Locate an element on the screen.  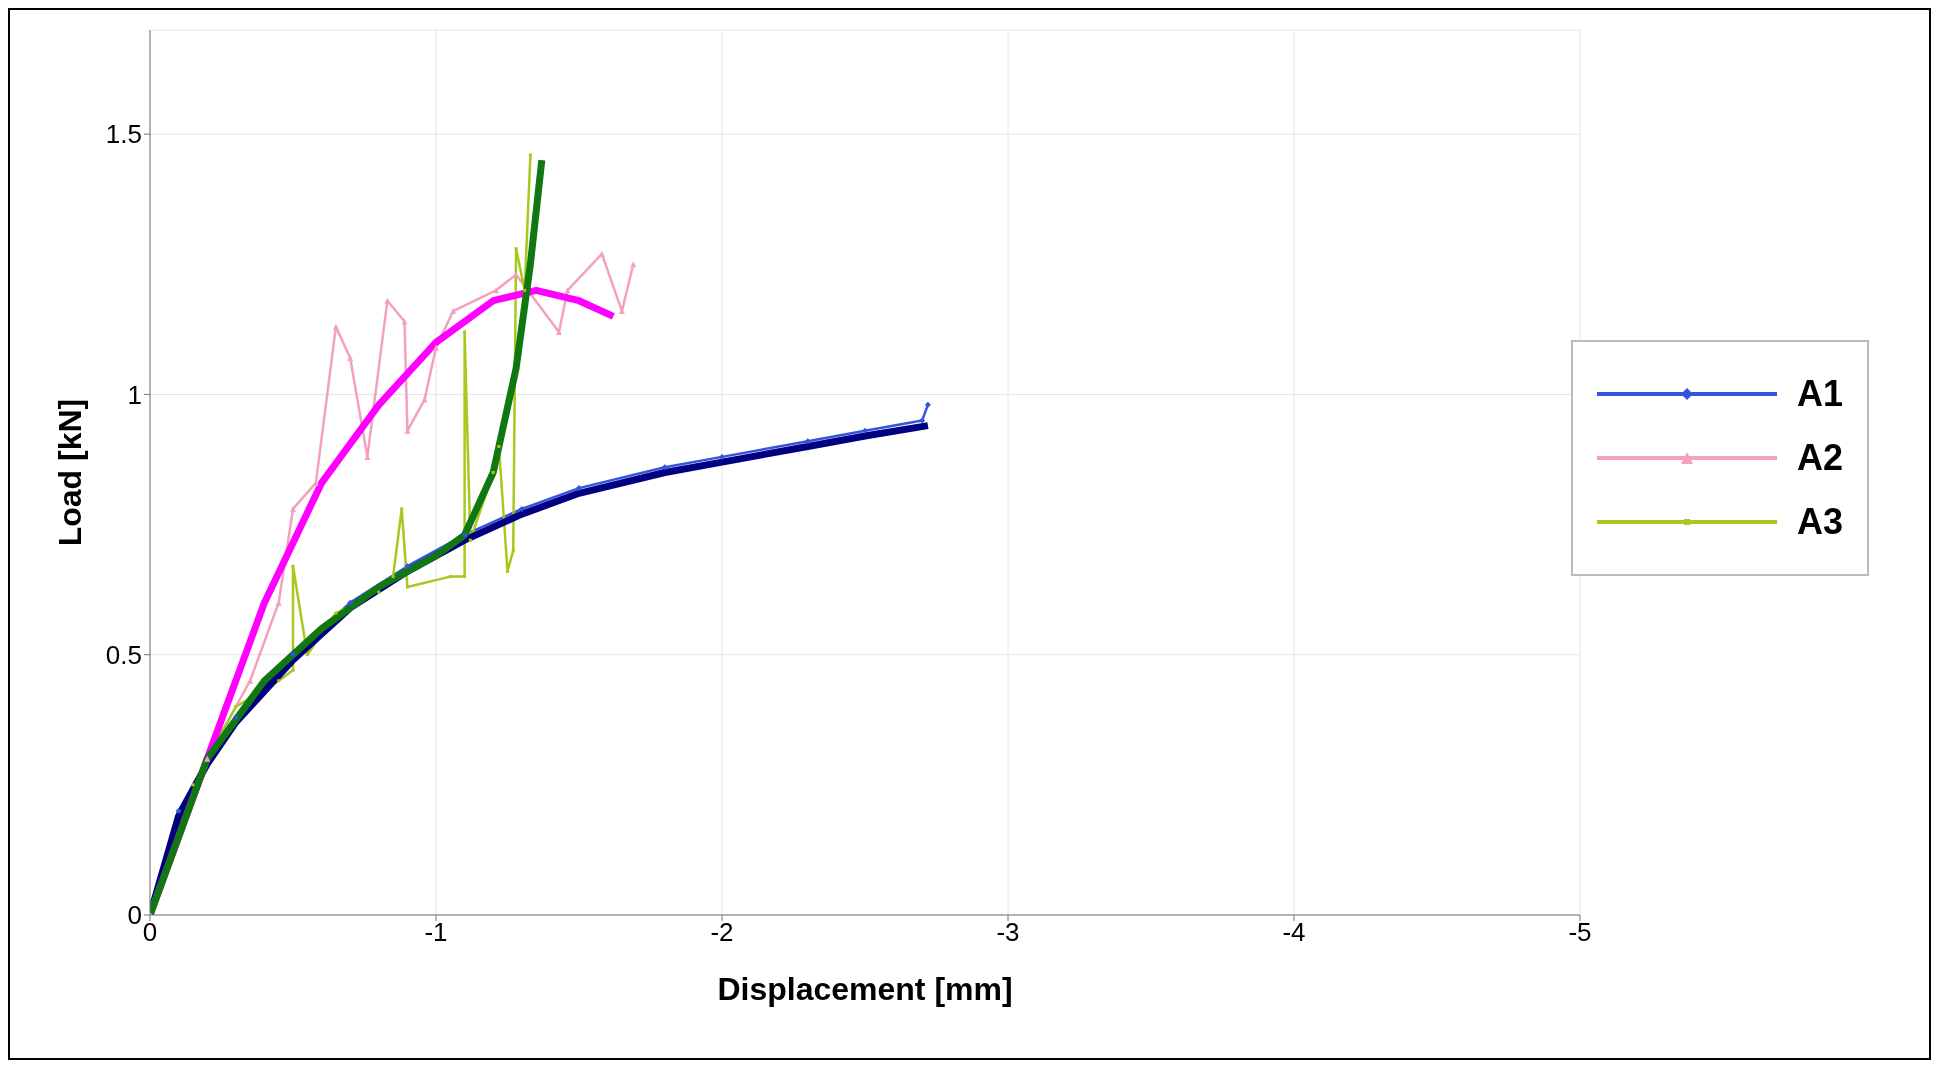
legend-label: A1 is located at coordinates (1819, 394).